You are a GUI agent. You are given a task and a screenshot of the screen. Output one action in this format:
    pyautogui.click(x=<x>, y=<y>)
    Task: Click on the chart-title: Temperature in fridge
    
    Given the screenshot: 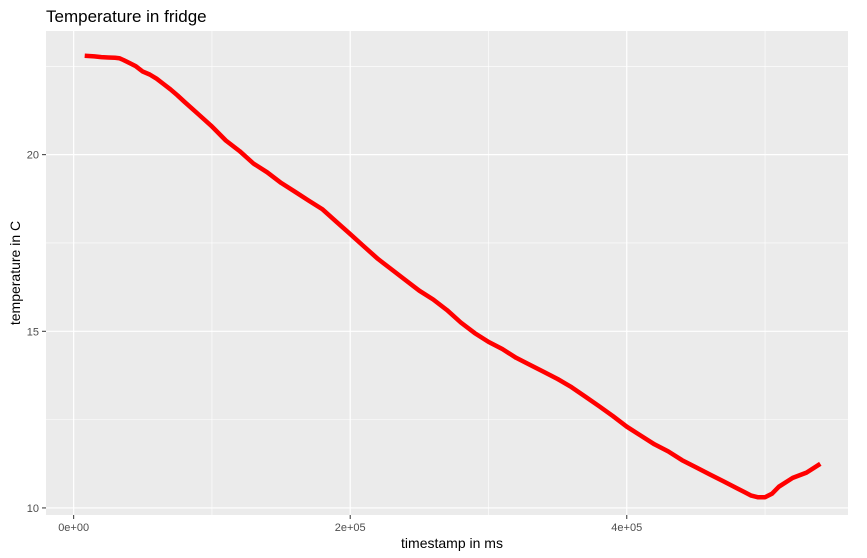 What is the action you would take?
    pyautogui.click(x=126, y=16)
    